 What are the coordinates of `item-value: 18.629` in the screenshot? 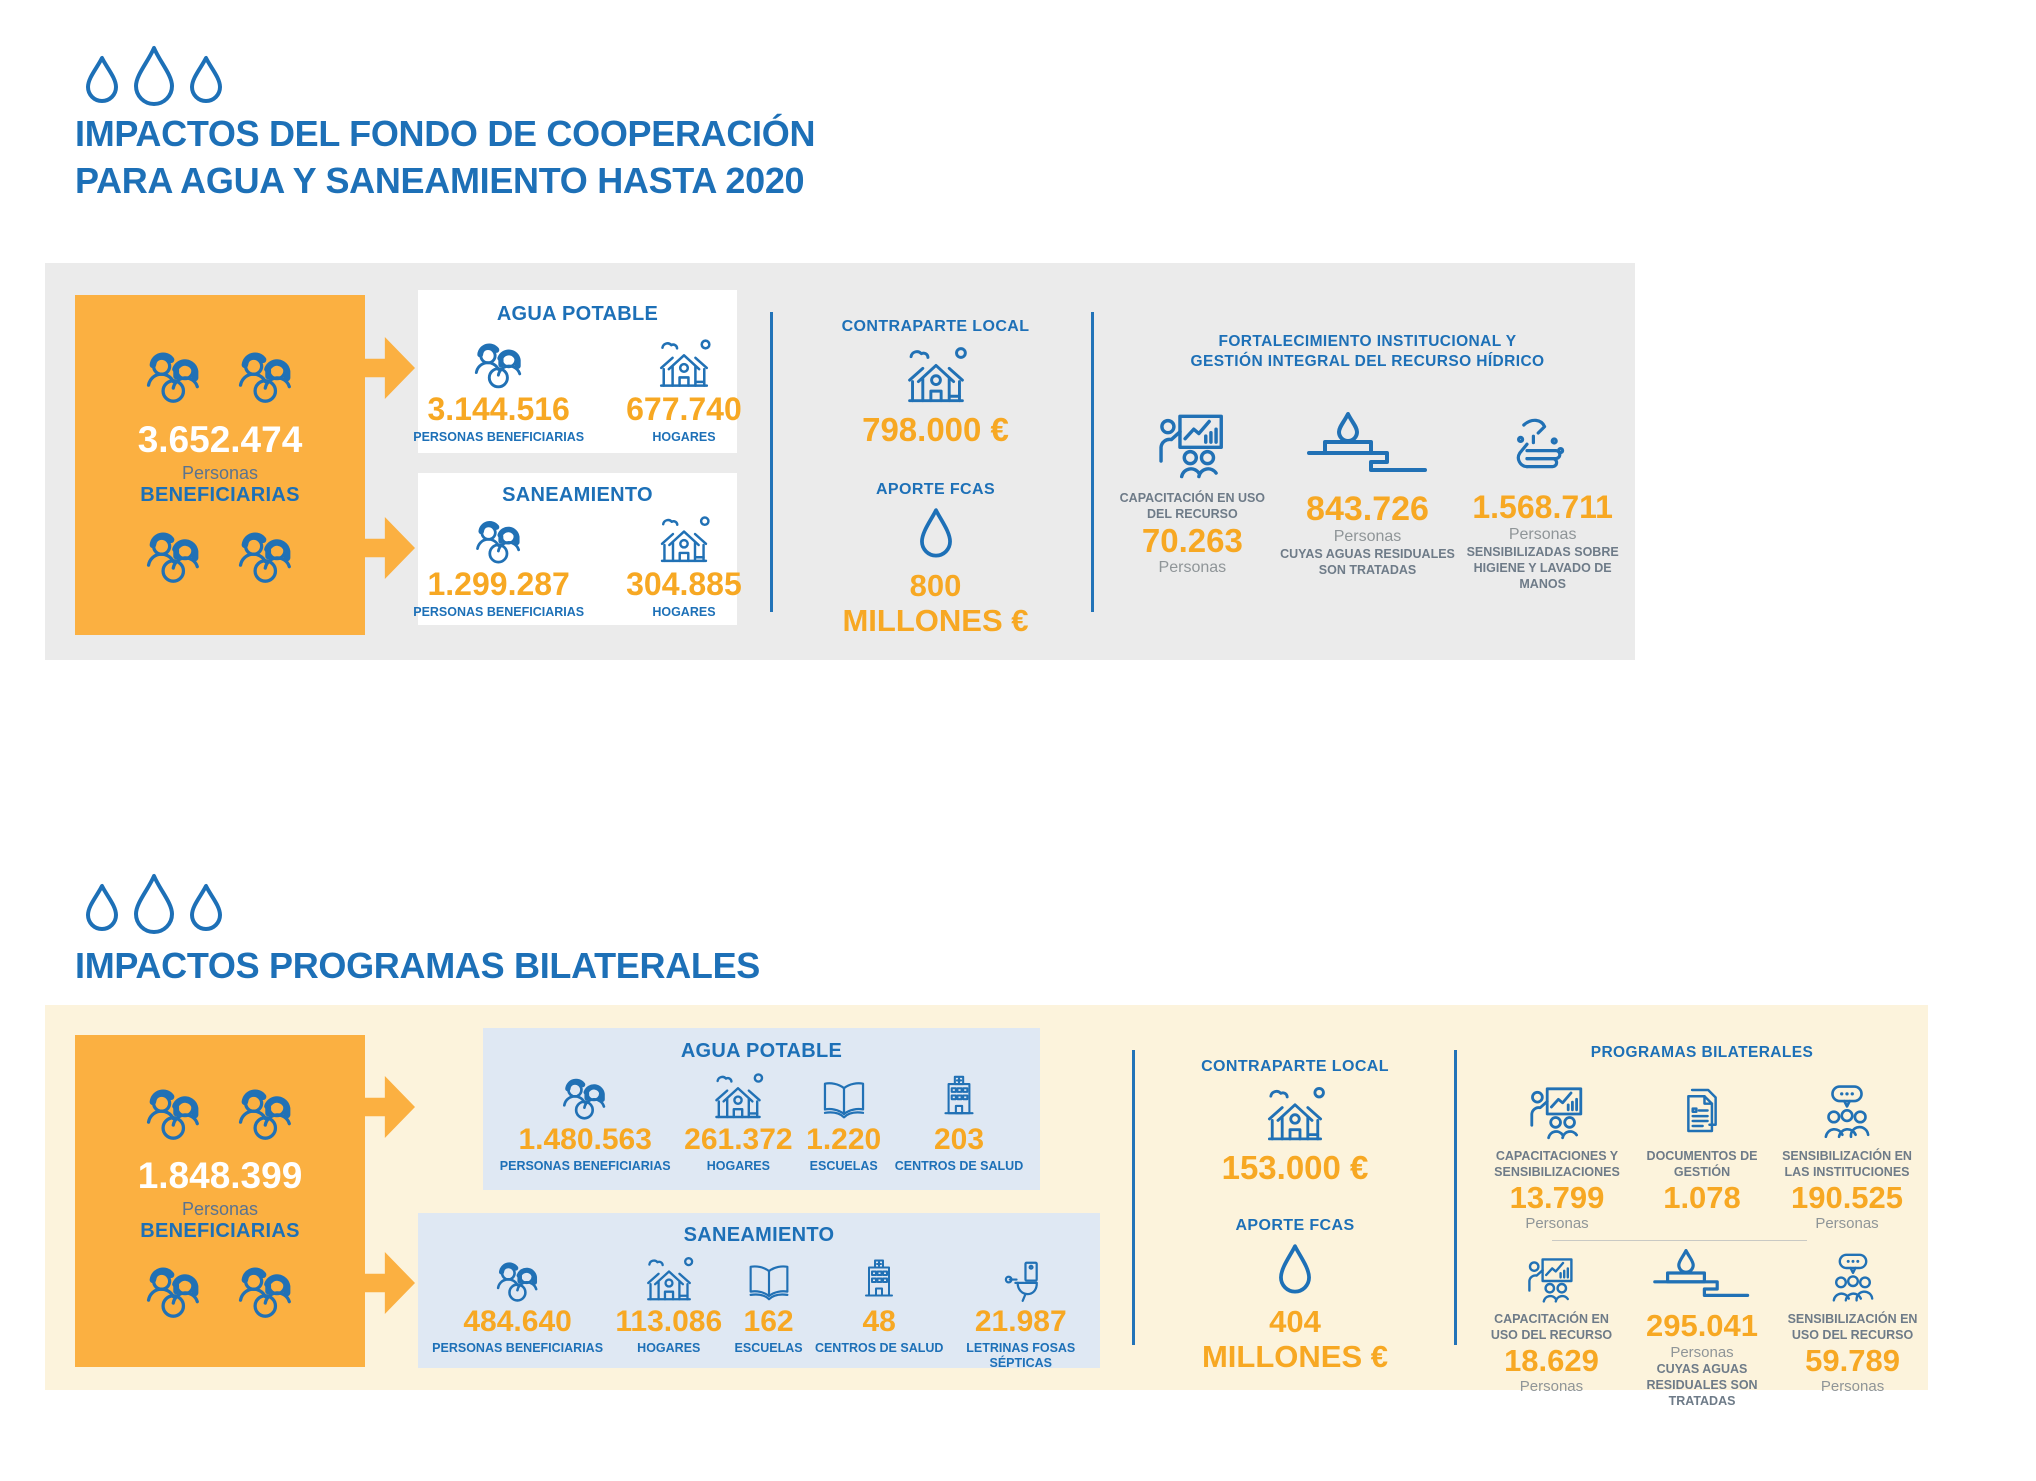 It's located at (1551, 1360).